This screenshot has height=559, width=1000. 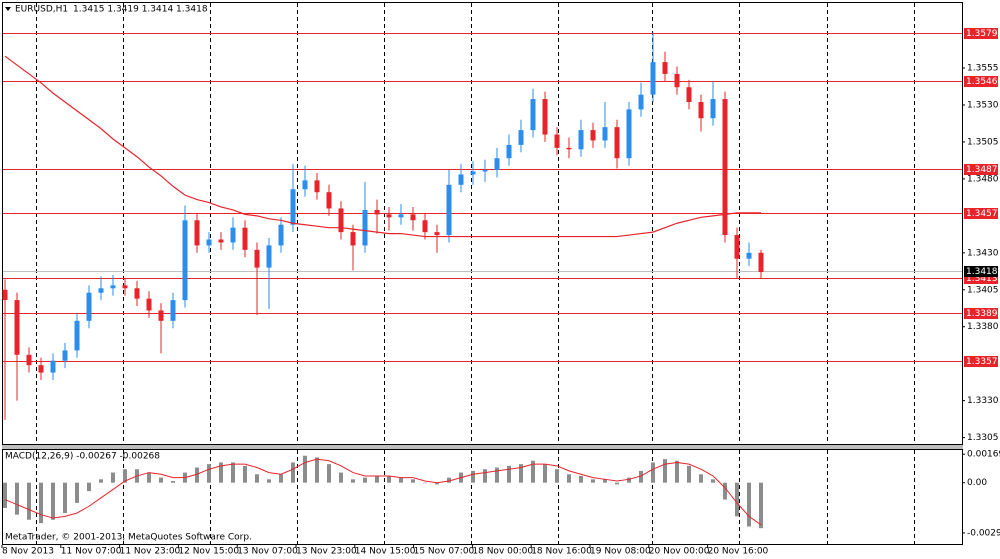 What do you see at coordinates (983, 69) in the screenshot?
I see `y-tick-label: 1.3555` at bounding box center [983, 69].